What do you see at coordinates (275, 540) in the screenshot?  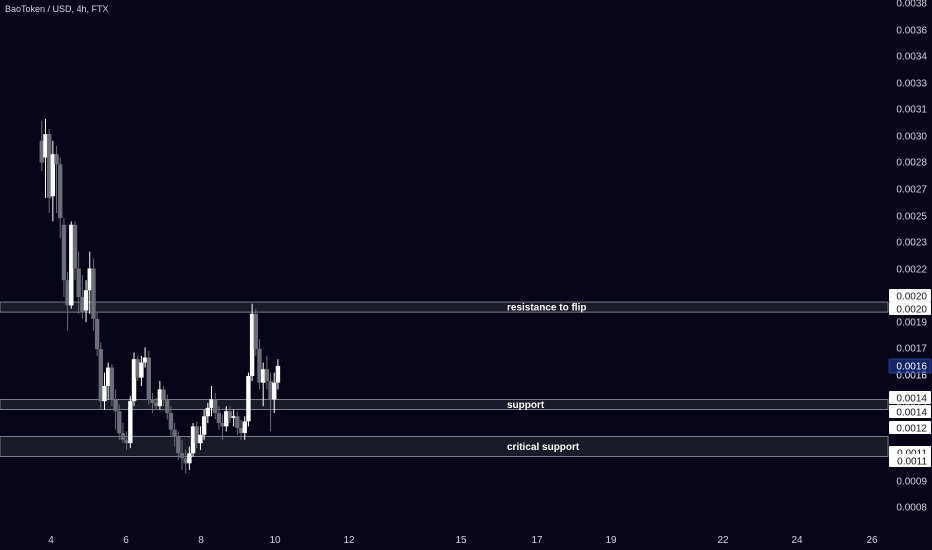 I see `time-tick-label: 10` at bounding box center [275, 540].